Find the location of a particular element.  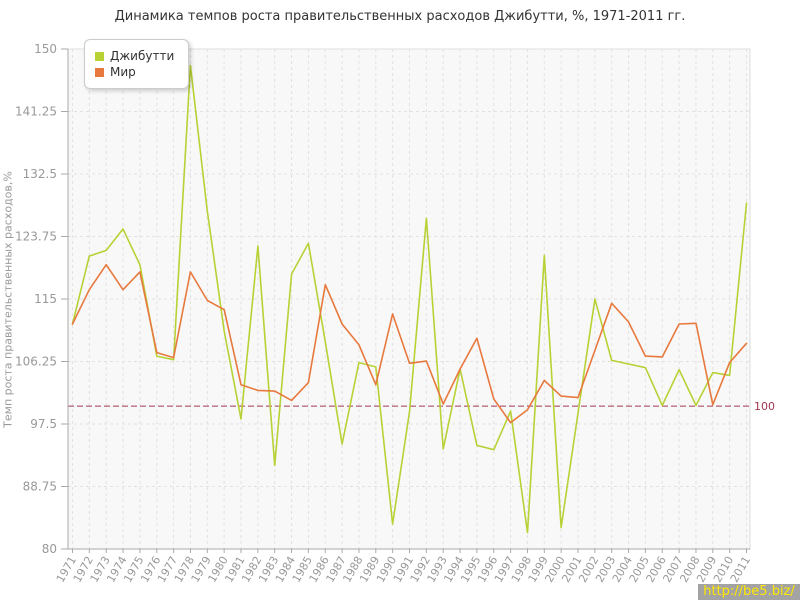

y-tick-label: 115 is located at coordinates (45, 299).